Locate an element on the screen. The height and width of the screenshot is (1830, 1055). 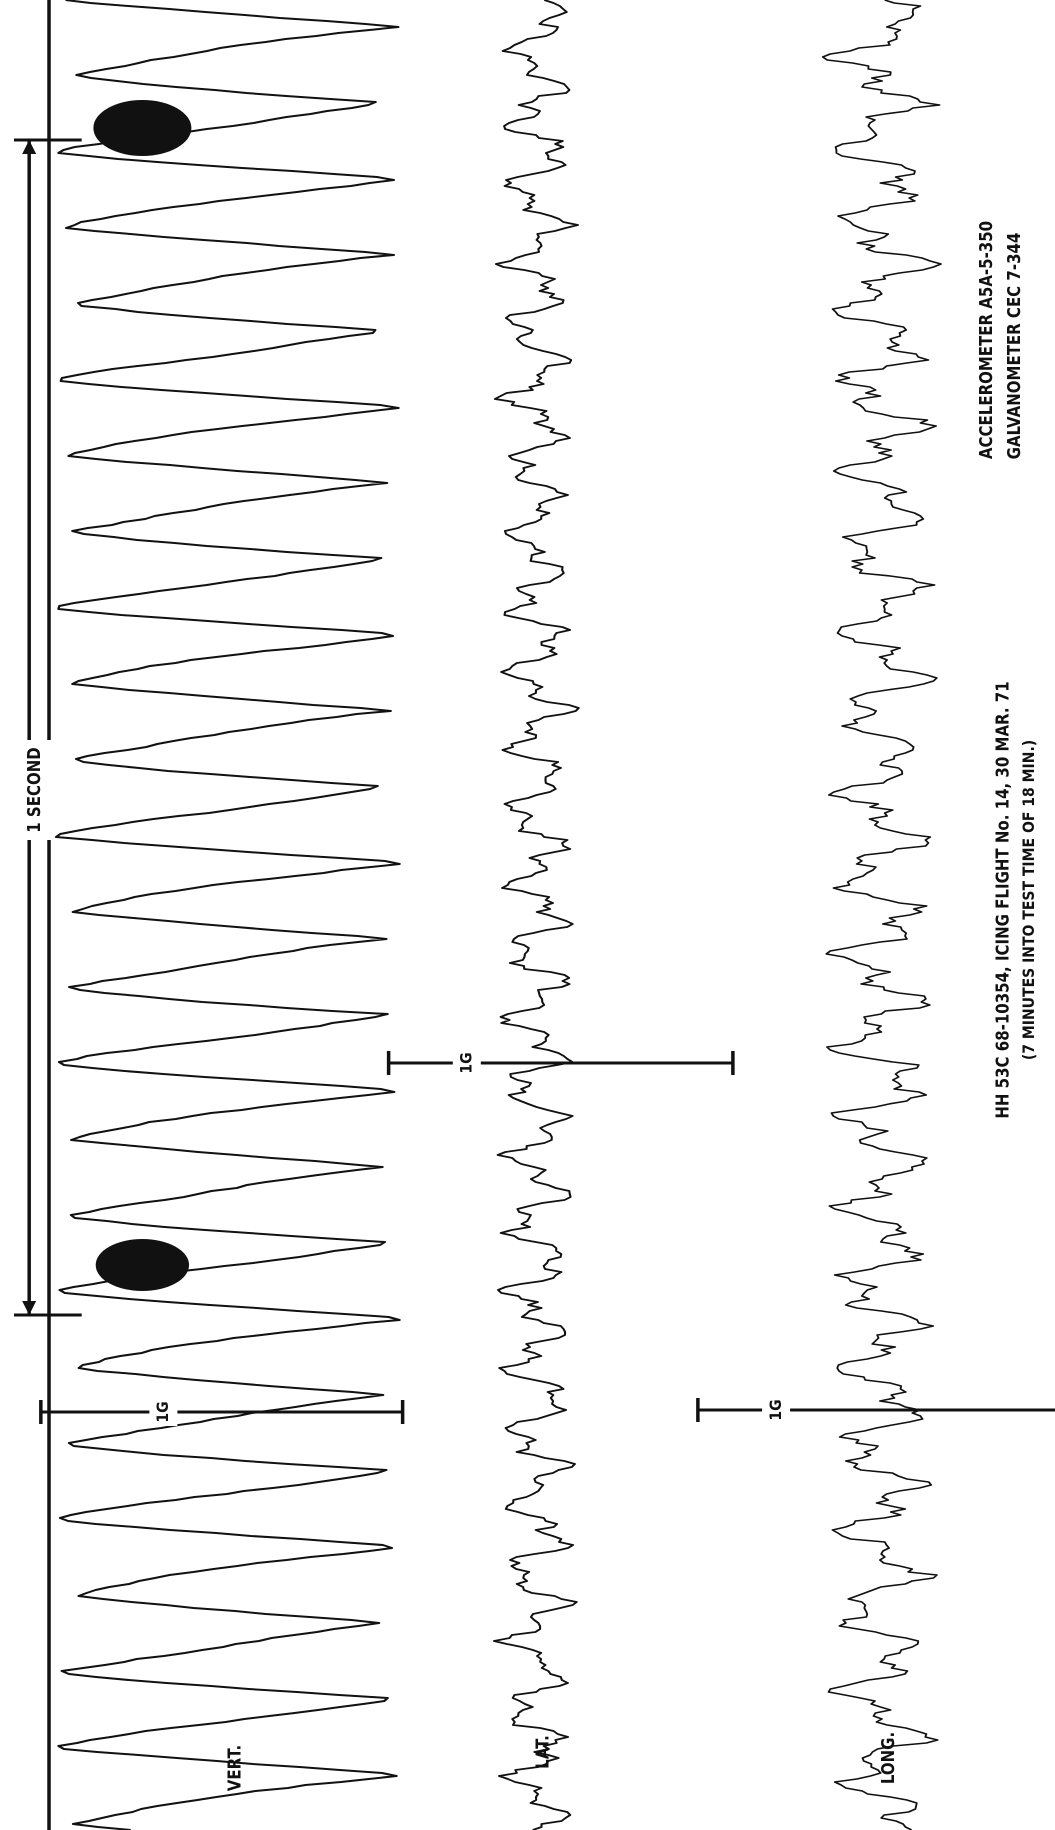
vert-scale: 1G is located at coordinates (222, 1412).